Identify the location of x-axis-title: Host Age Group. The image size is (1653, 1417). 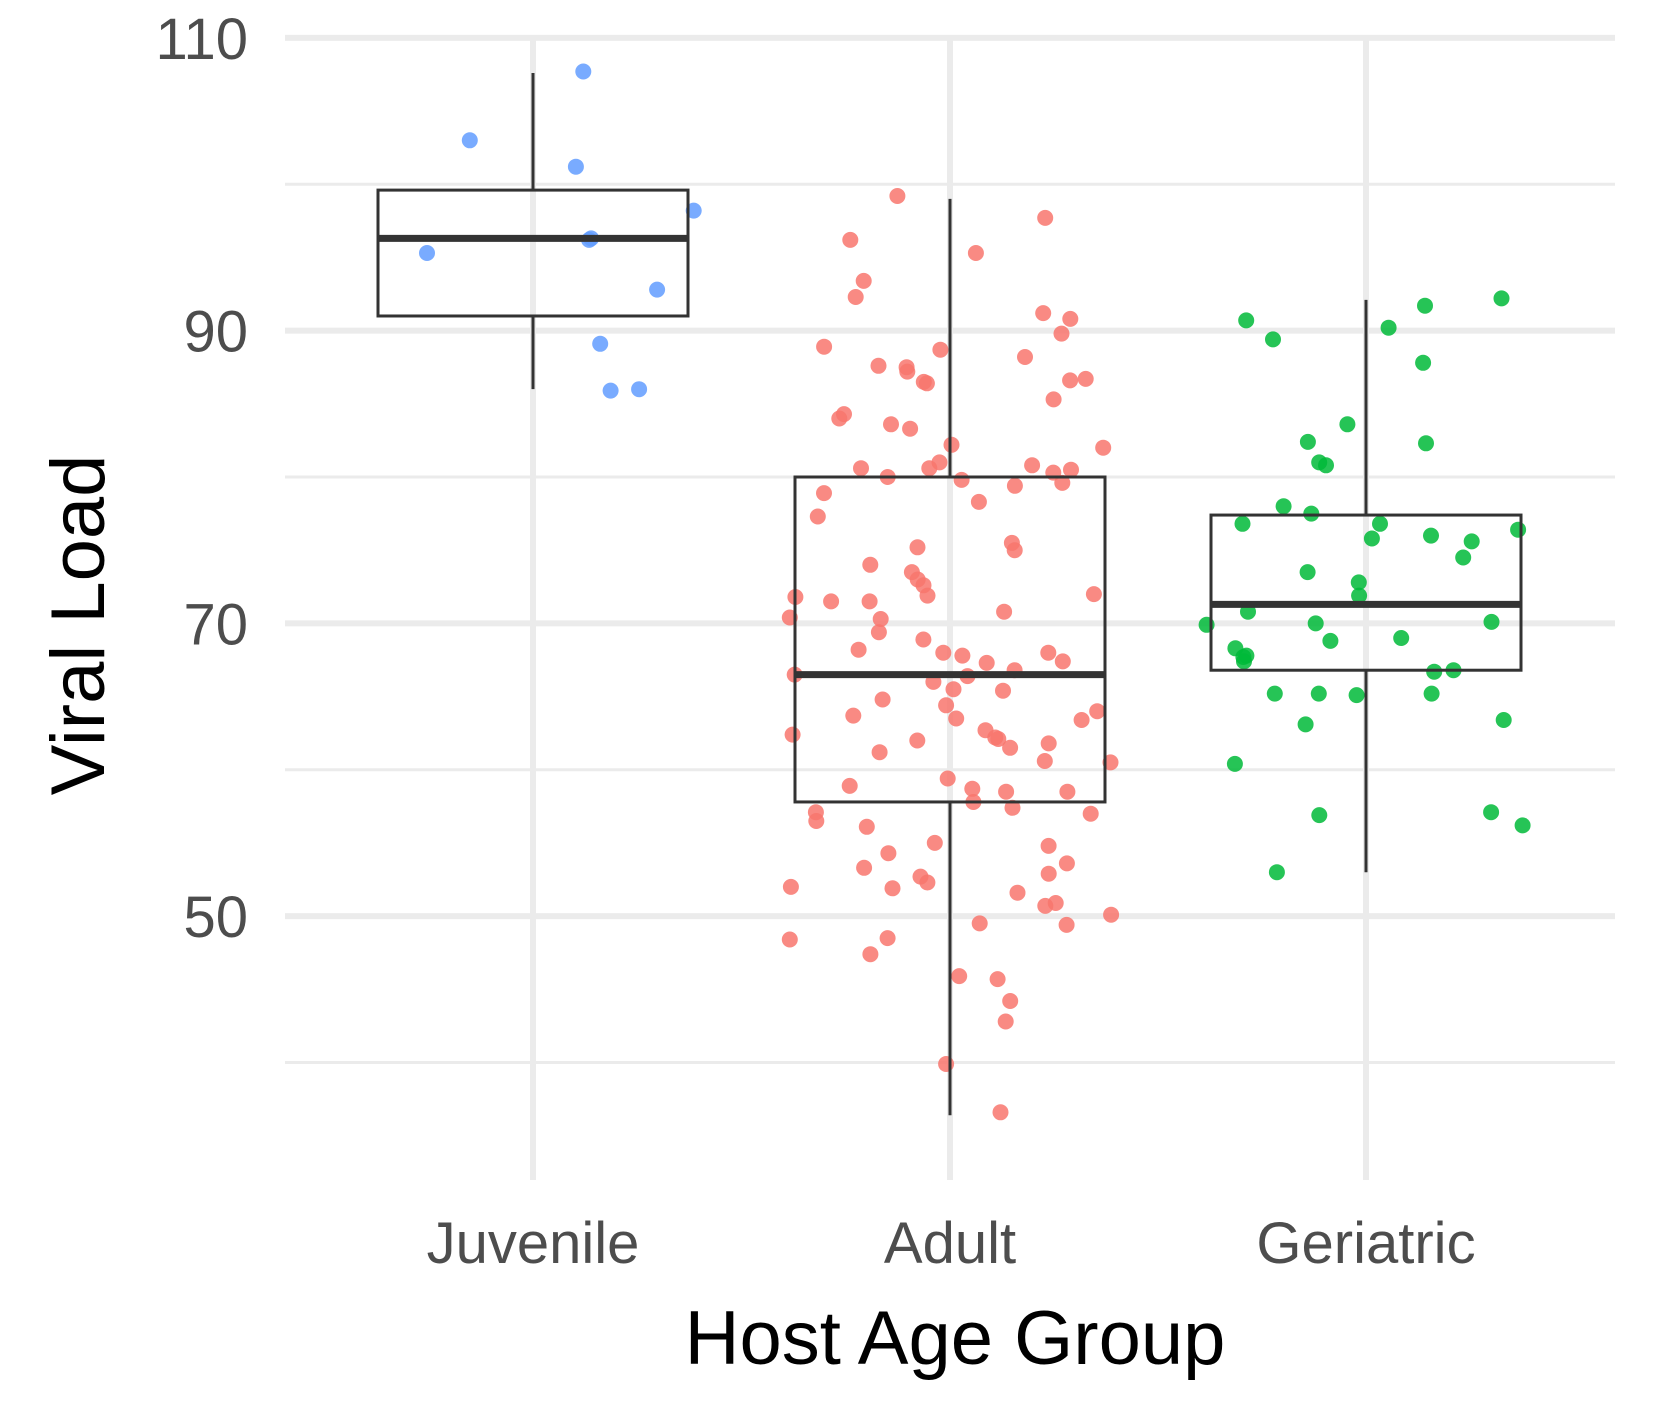
(955, 1338).